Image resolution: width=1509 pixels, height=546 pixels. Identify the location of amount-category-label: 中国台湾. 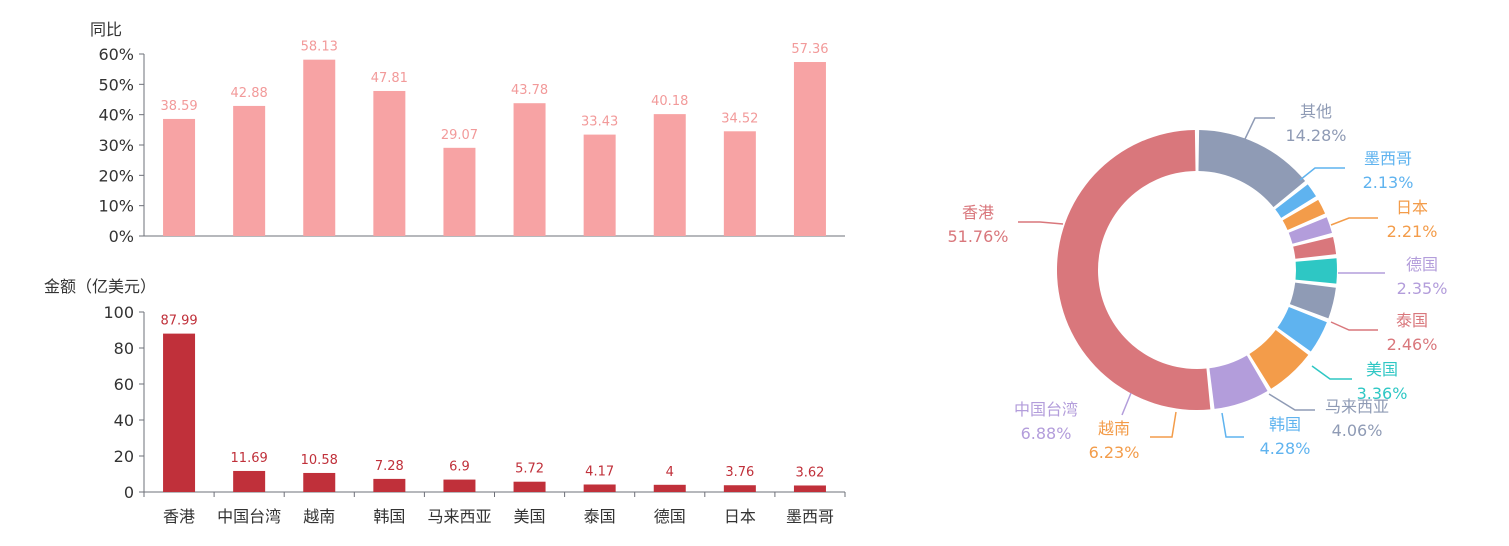
(249, 516).